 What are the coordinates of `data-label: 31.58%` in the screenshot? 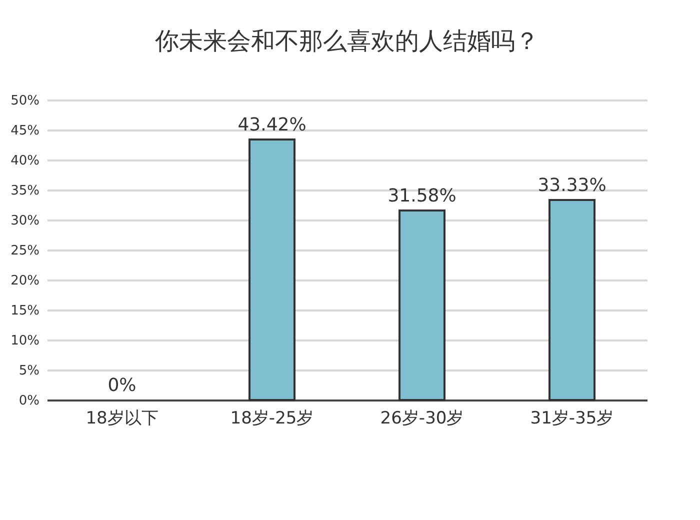 It's located at (422, 196).